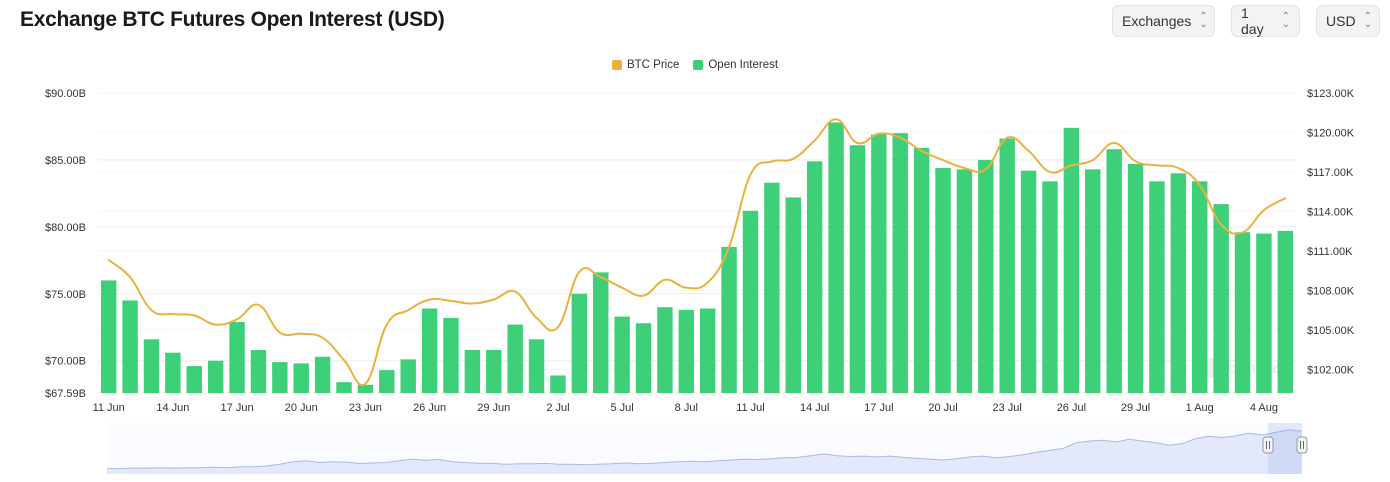 The width and height of the screenshot is (1390, 482). Describe the element at coordinates (1331, 291) in the screenshot. I see `right-tick-label: $108.00K` at that location.